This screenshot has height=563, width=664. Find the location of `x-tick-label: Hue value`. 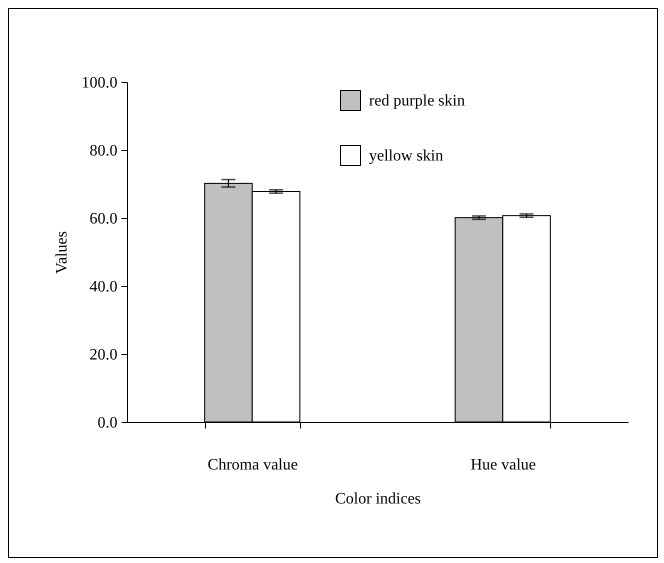

x-tick-label: Hue value is located at coordinates (503, 465).